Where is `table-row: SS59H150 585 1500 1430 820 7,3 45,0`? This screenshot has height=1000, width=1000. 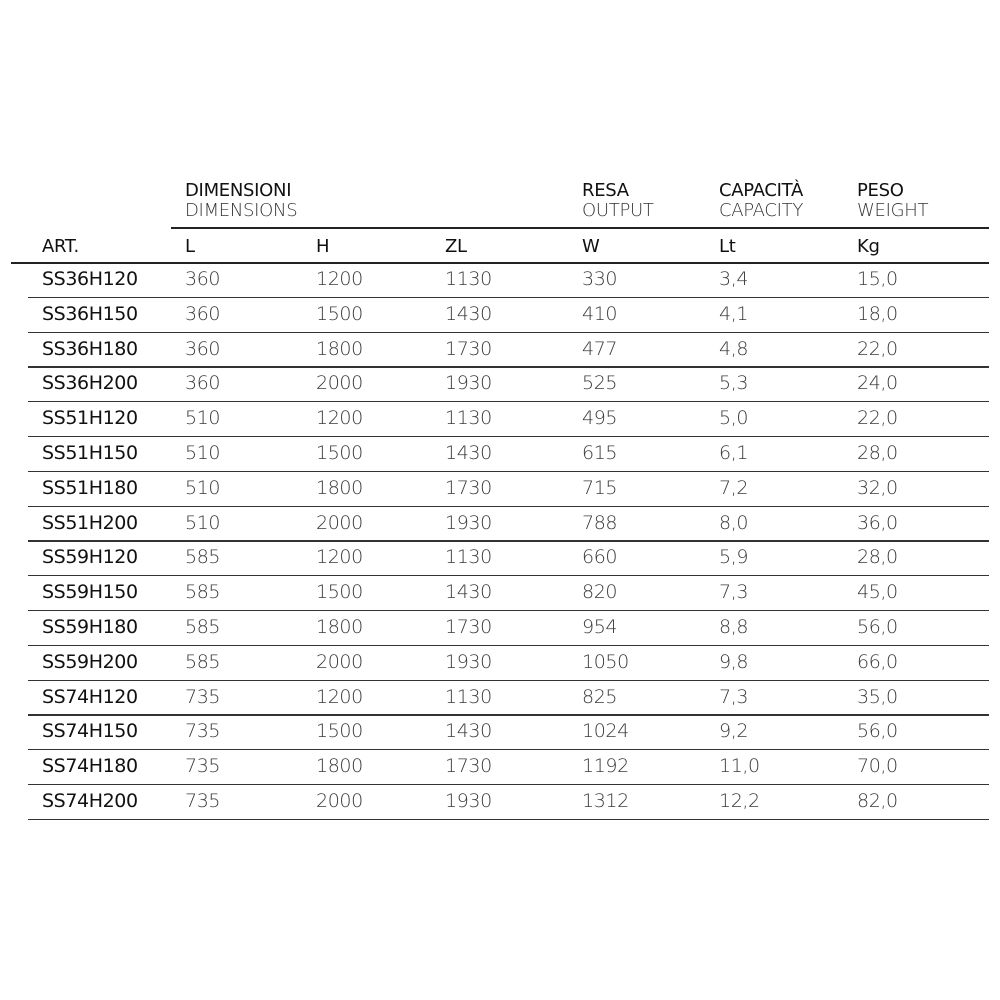
table-row: SS59H150 585 1500 1430 820 7,3 45,0 is located at coordinates (500, 594).